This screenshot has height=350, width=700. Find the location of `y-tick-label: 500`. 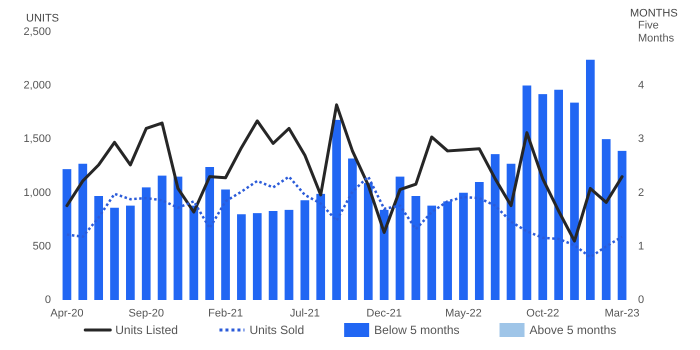

y-tick-label: 500 is located at coordinates (41, 246).